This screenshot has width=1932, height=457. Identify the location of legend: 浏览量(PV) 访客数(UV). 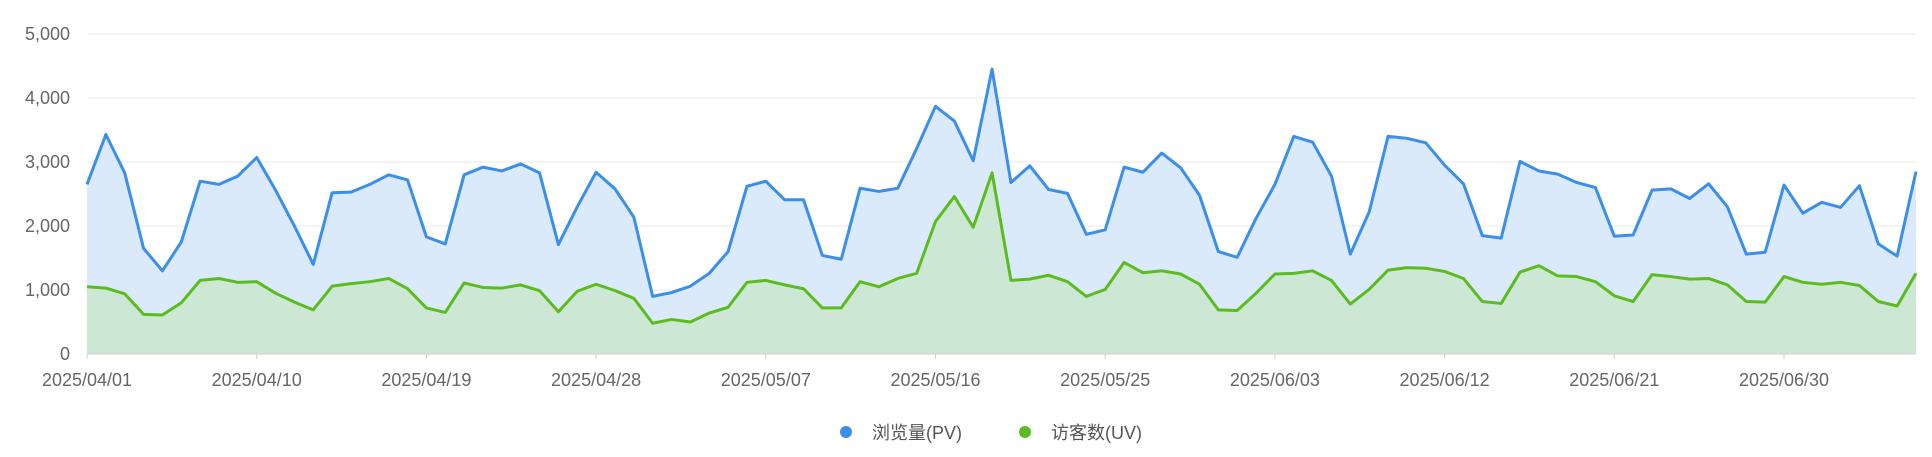
(991, 433).